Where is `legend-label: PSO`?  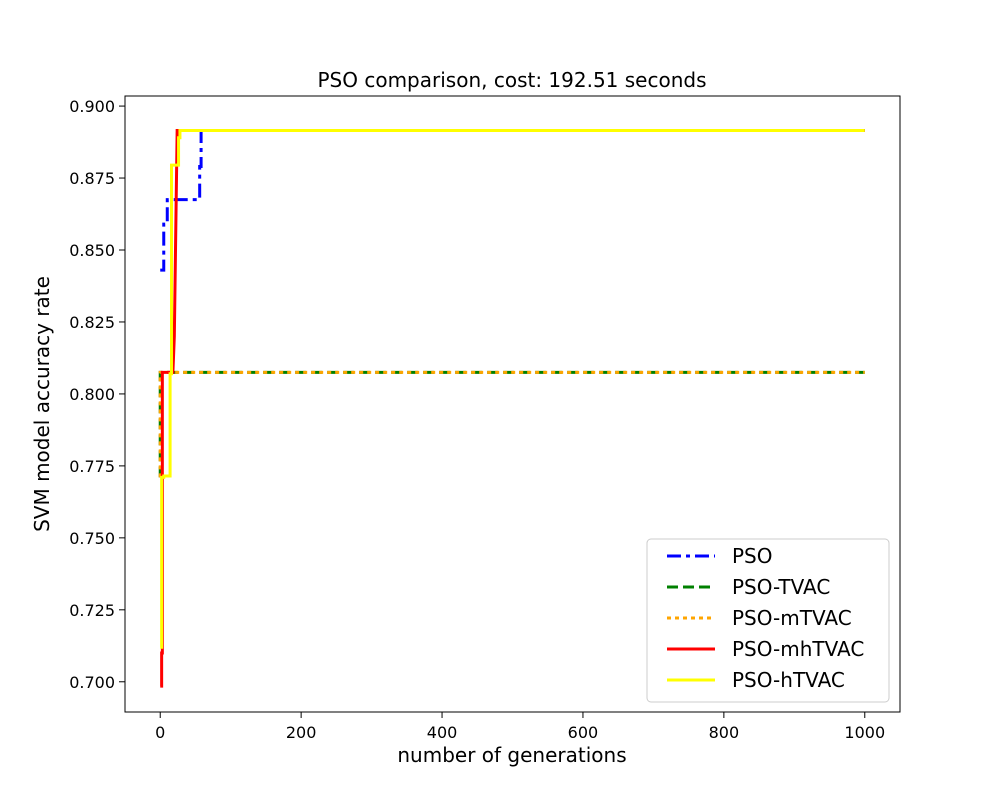 legend-label: PSO is located at coordinates (752, 556).